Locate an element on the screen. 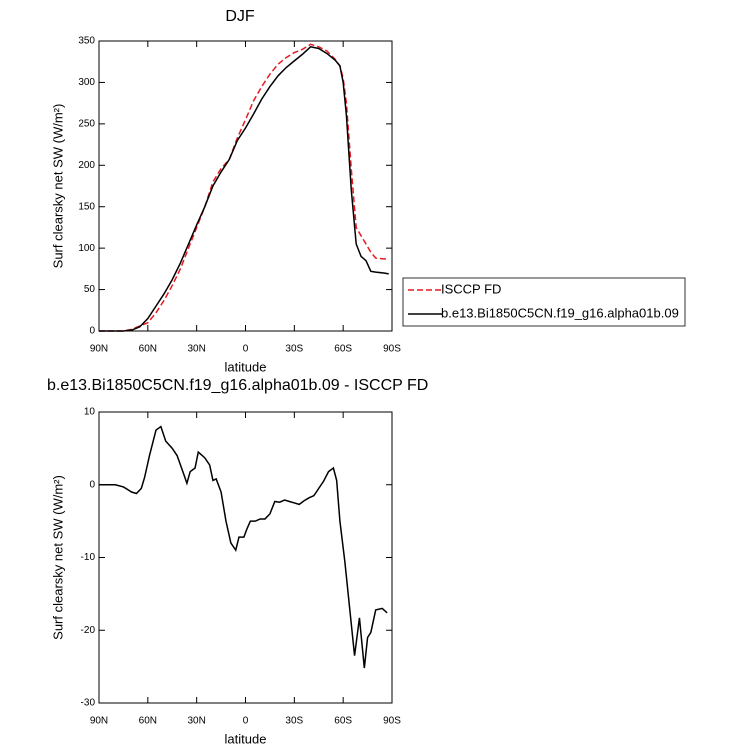  y-tick-label: 300 is located at coordinates (86, 82).